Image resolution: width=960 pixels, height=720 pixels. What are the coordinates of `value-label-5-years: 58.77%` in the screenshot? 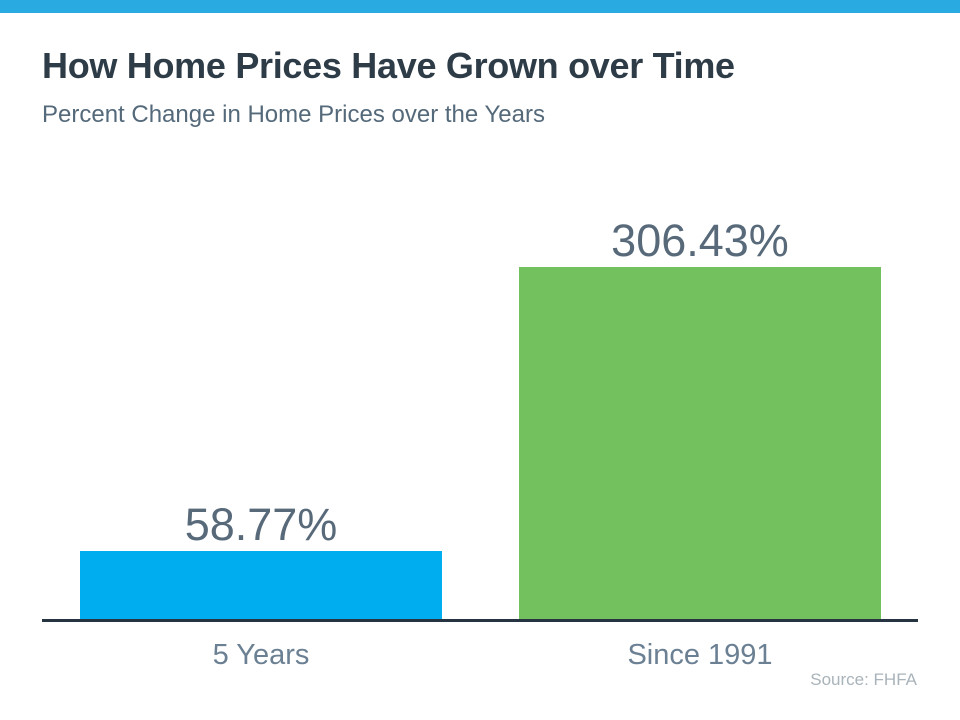 It's located at (261, 524).